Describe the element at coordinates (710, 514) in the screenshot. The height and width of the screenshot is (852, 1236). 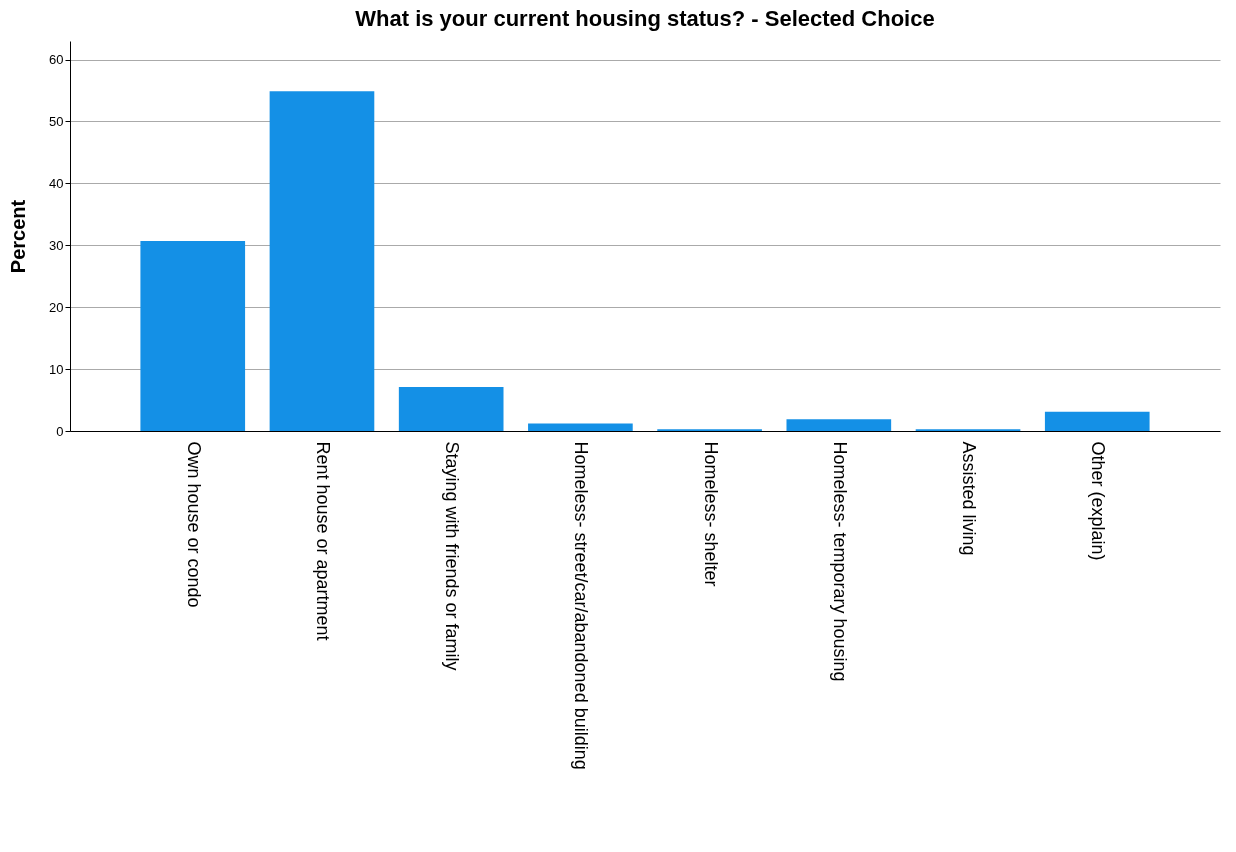
I see `x-tick-label: Homeless- shelter` at that location.